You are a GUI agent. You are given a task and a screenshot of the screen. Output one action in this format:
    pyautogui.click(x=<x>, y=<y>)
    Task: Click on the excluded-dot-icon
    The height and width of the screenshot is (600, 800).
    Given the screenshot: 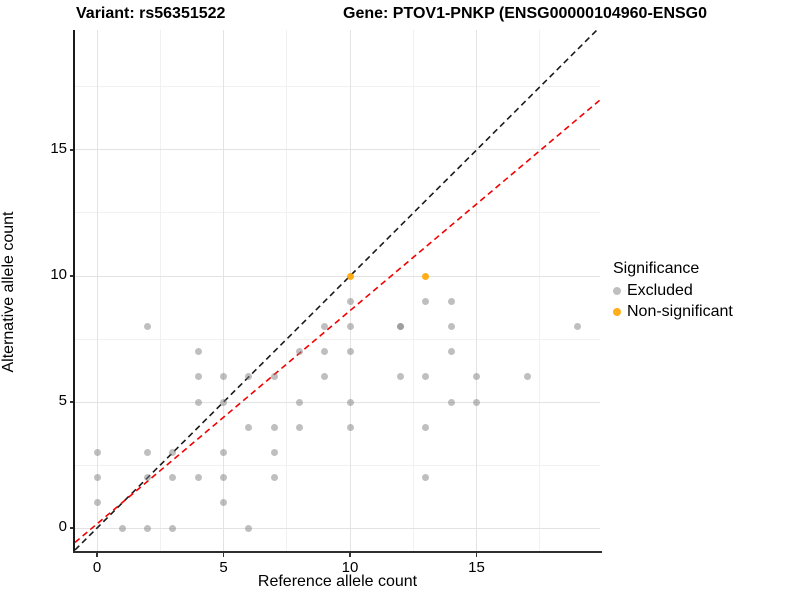 What is the action you would take?
    pyautogui.click(x=617, y=290)
    